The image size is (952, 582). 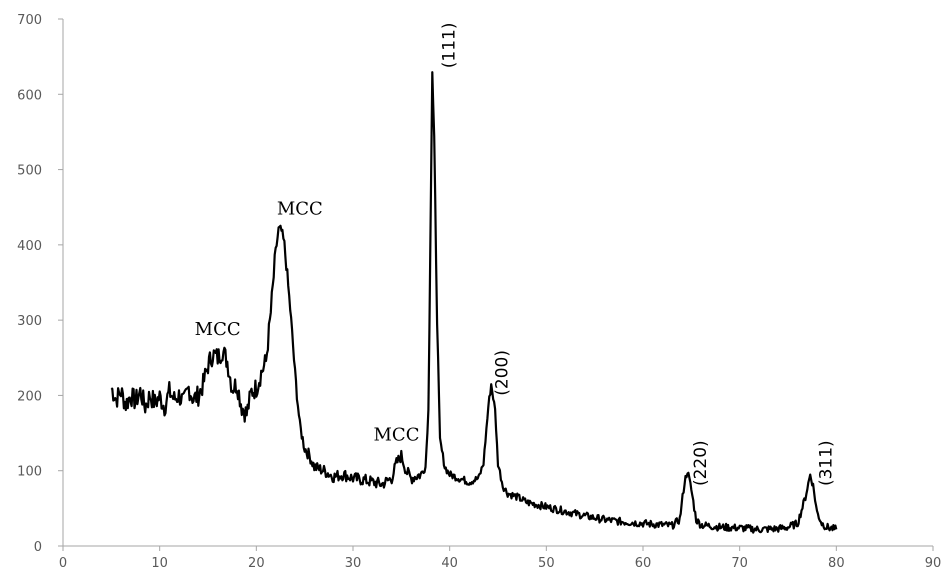 I want to click on x-tick-label: 0, so click(x=63, y=563).